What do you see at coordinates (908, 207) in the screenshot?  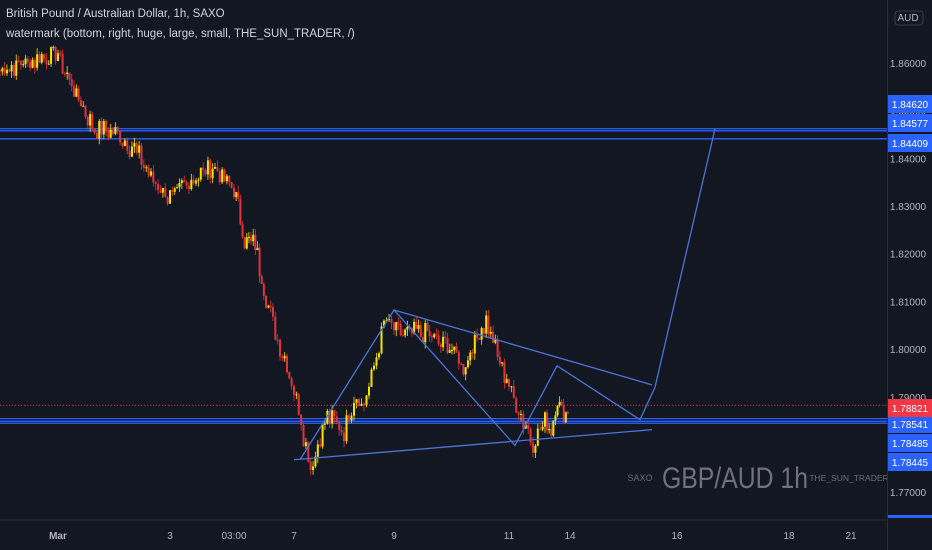 I see `price-tick-label: 1.83000` at bounding box center [908, 207].